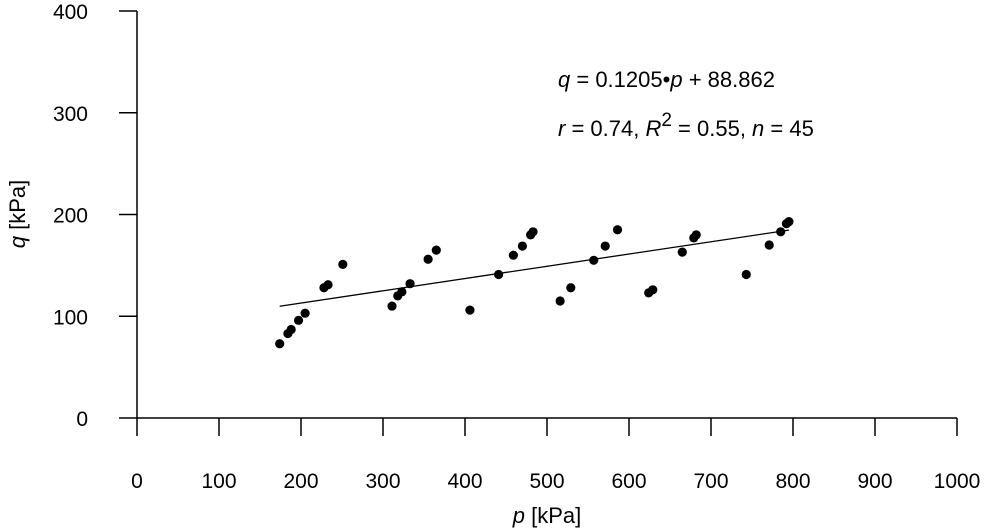 The image size is (988, 528). What do you see at coordinates (710, 481) in the screenshot?
I see `x-tick-label: 700` at bounding box center [710, 481].